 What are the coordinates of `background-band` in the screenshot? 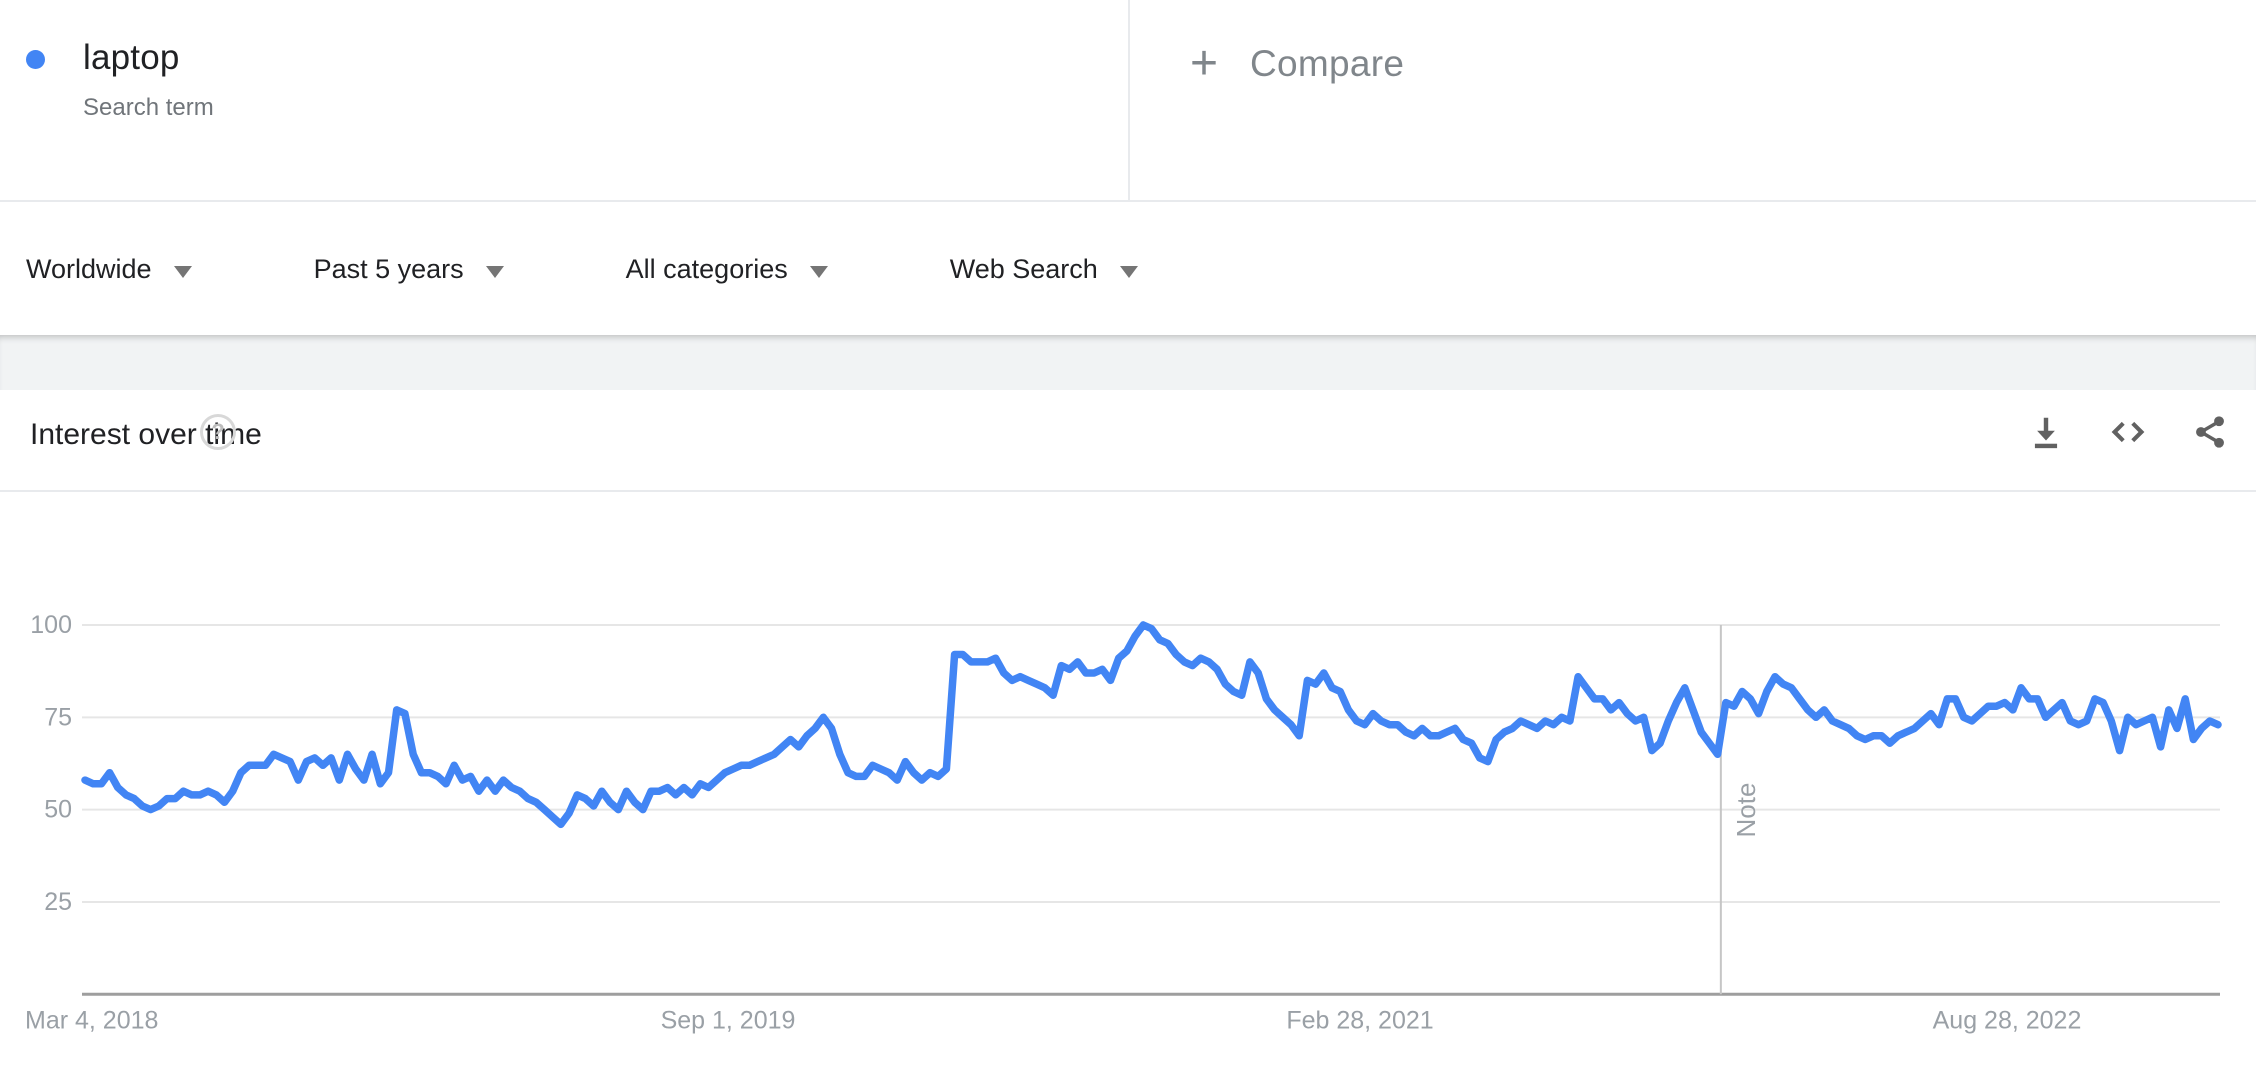 It's located at (1128, 362).